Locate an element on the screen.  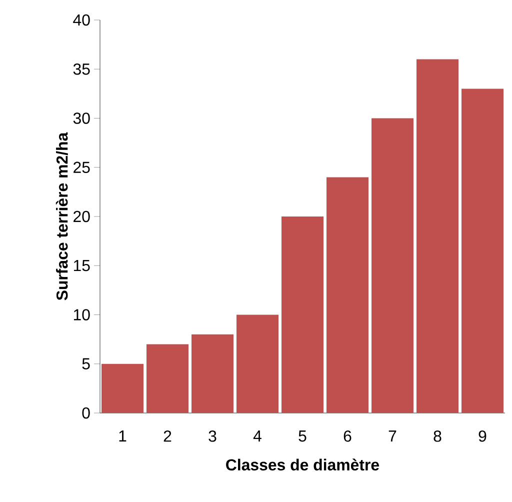
x-tick-label: 4 is located at coordinates (257, 436).